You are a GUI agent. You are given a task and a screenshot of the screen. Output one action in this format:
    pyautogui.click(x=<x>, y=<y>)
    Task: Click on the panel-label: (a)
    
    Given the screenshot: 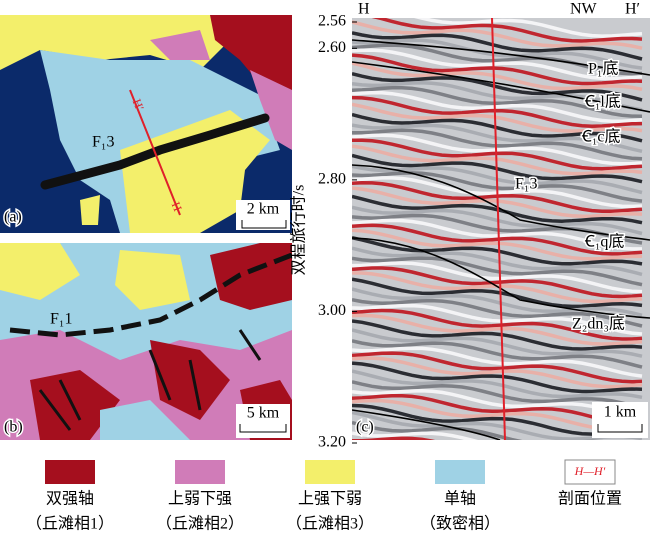 What is the action you would take?
    pyautogui.click(x=13, y=217)
    